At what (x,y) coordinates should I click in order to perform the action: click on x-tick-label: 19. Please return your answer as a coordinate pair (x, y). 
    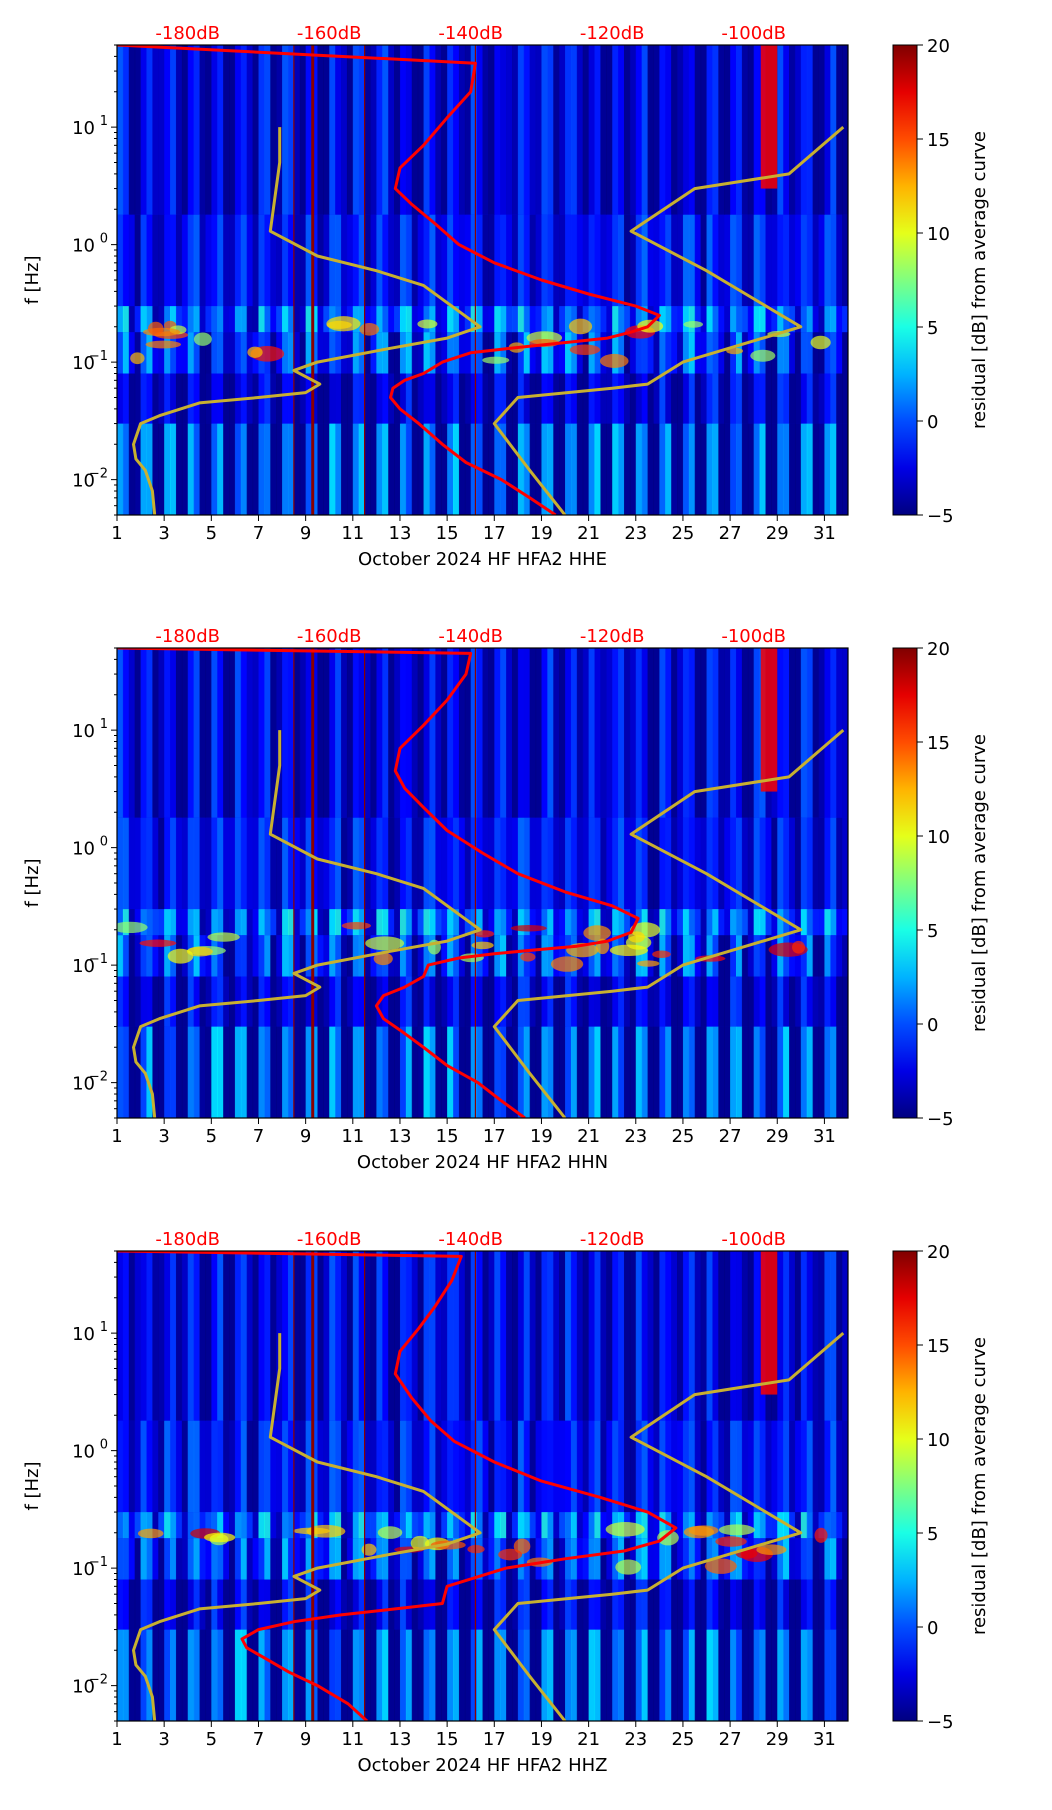
    Looking at the image, I should click on (541, 1136).